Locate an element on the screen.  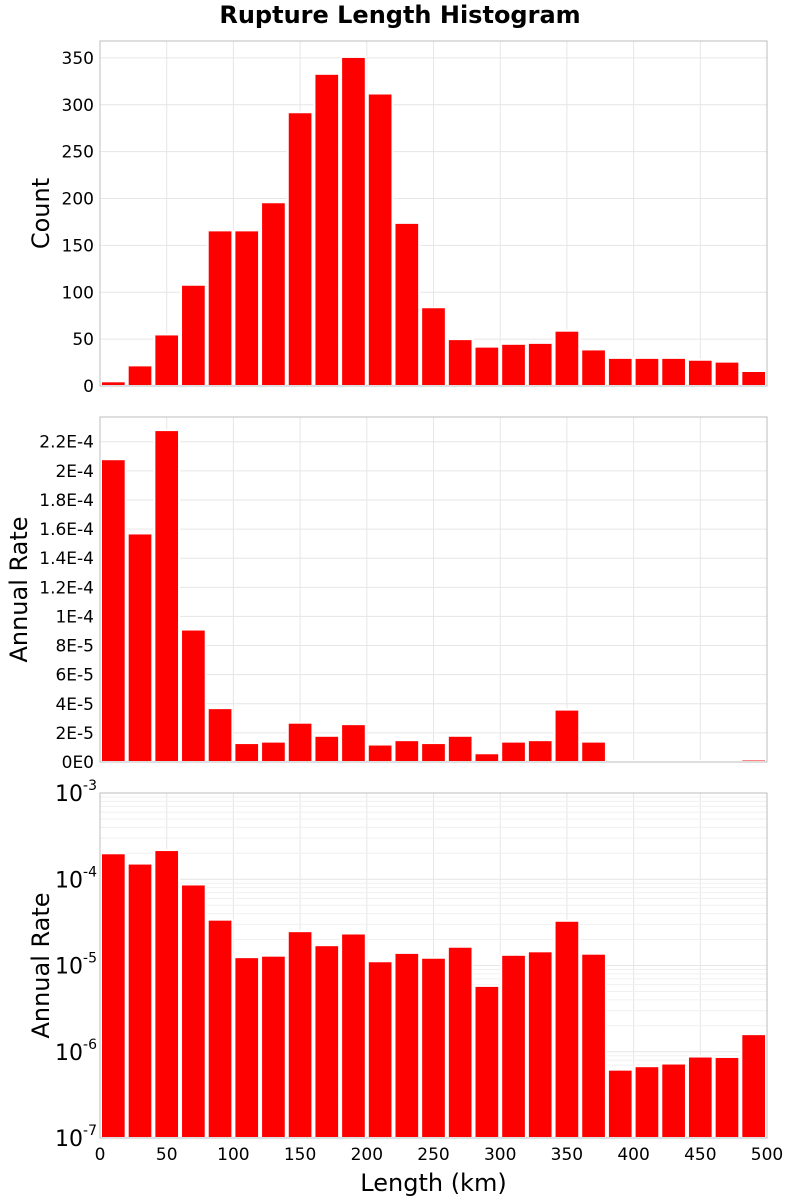
y-tick-label: 0 is located at coordinates (88, 387).